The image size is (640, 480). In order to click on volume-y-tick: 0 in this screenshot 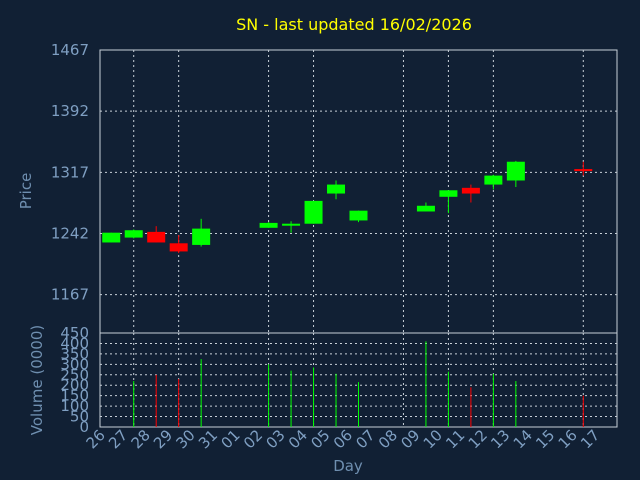, I will do `click(84, 427)`.